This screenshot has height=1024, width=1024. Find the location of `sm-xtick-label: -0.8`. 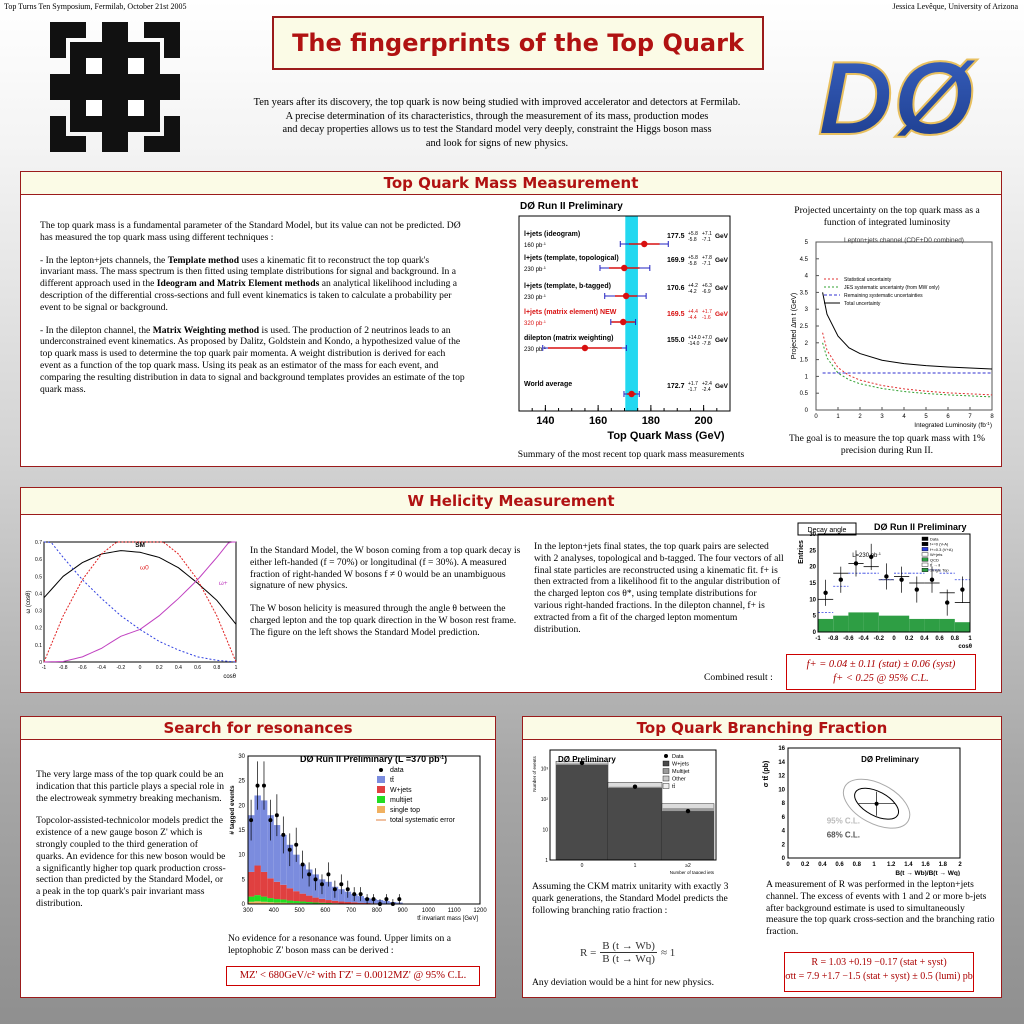

sm-xtick-label: -0.8 is located at coordinates (63, 668).